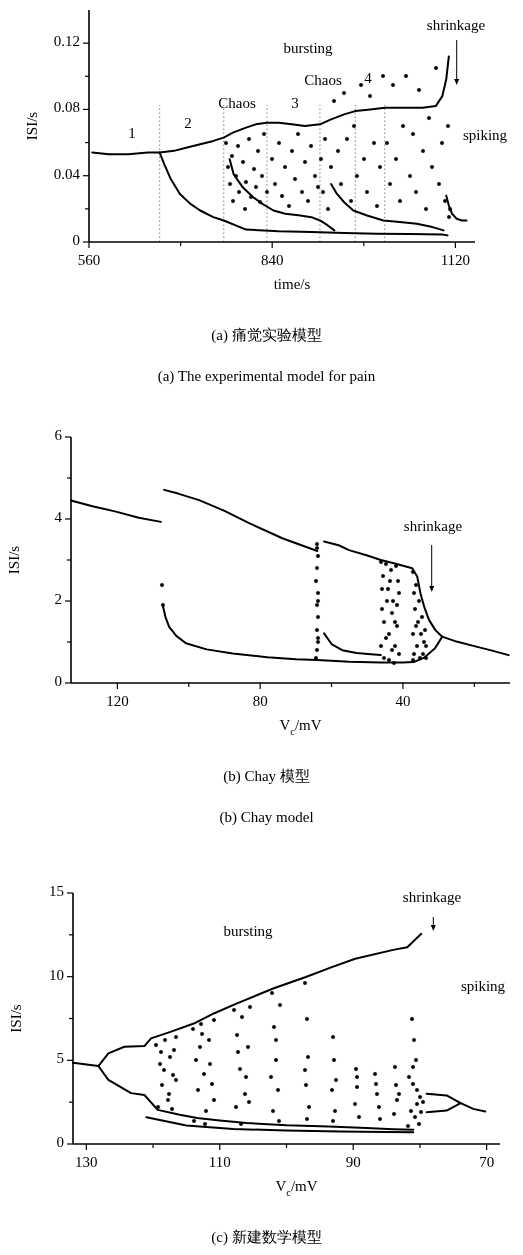 The height and width of the screenshot is (1255, 523). I want to click on x-tick-label: 560, so click(89, 260).